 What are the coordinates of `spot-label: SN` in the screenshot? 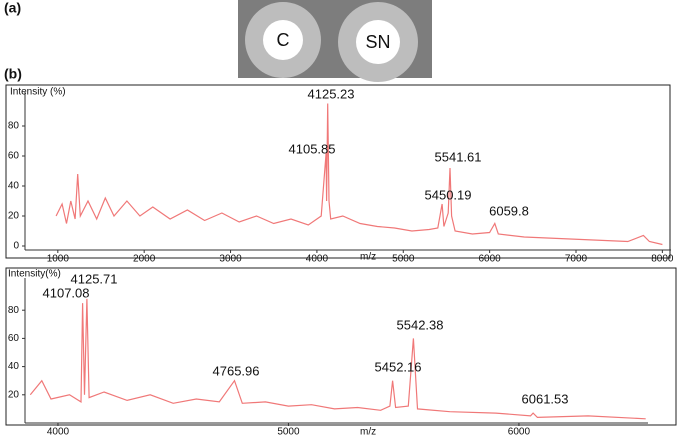 It's located at (377, 42).